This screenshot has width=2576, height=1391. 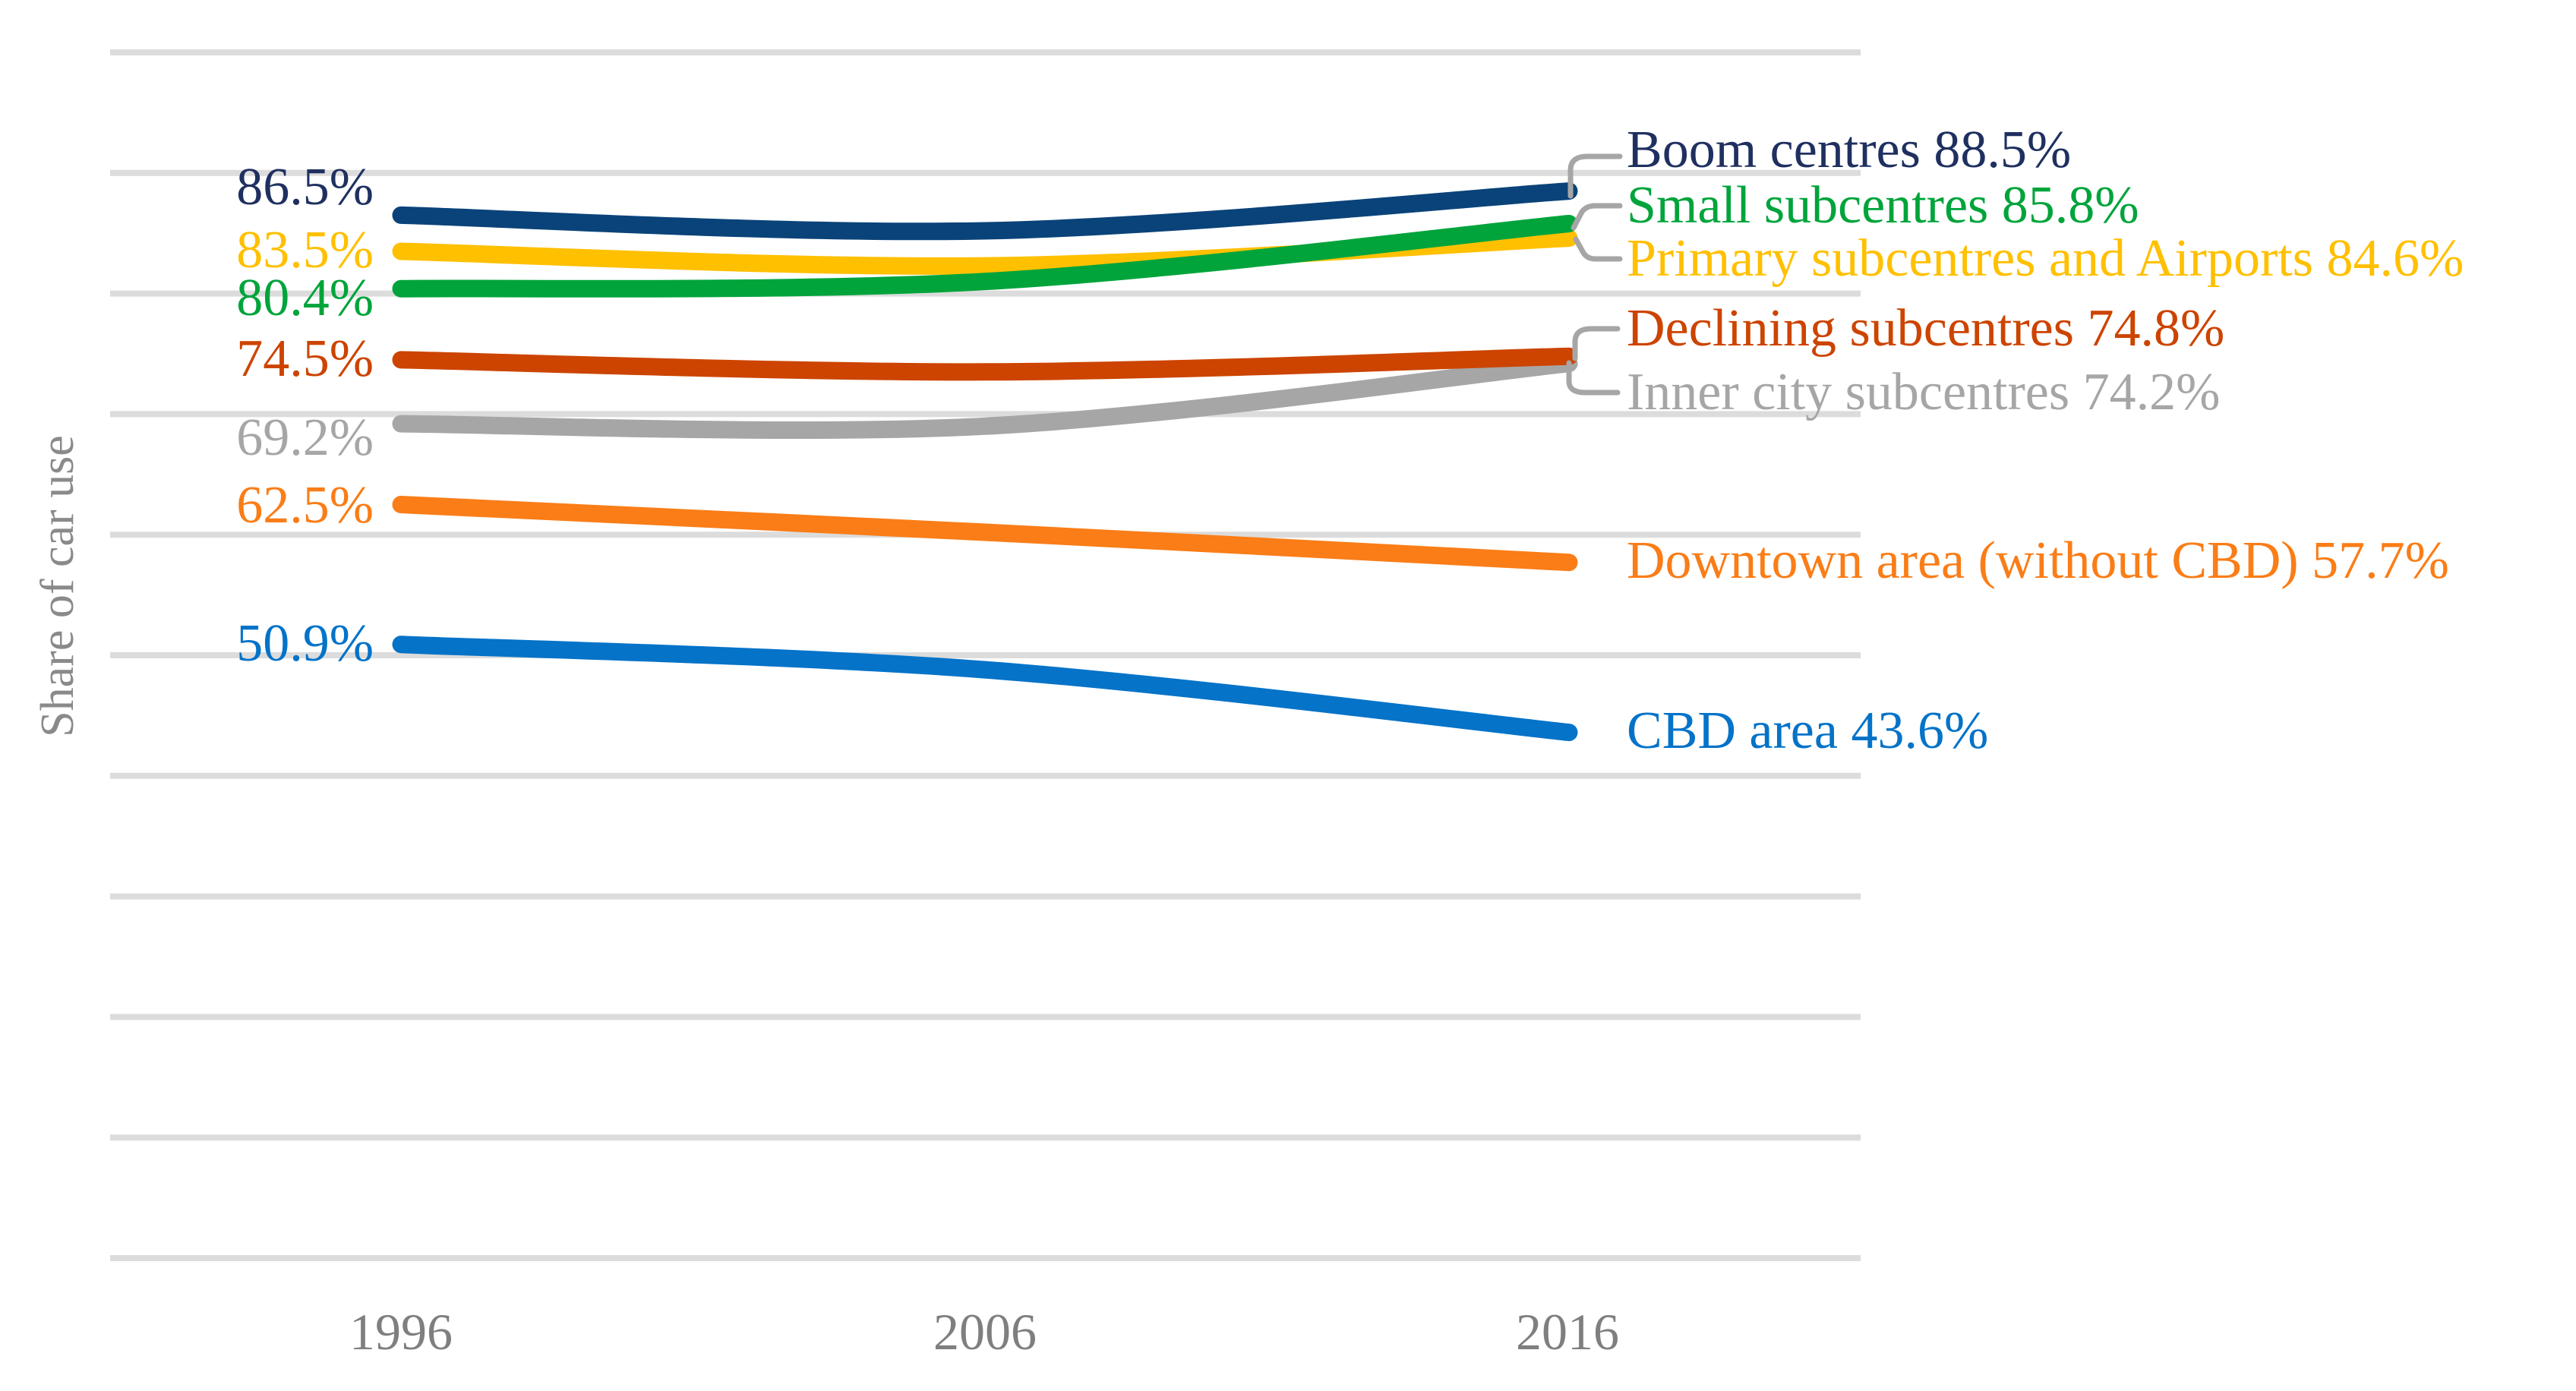 What do you see at coordinates (305, 505) in the screenshot?
I see `start-value-label-downtown-area: 62.5%` at bounding box center [305, 505].